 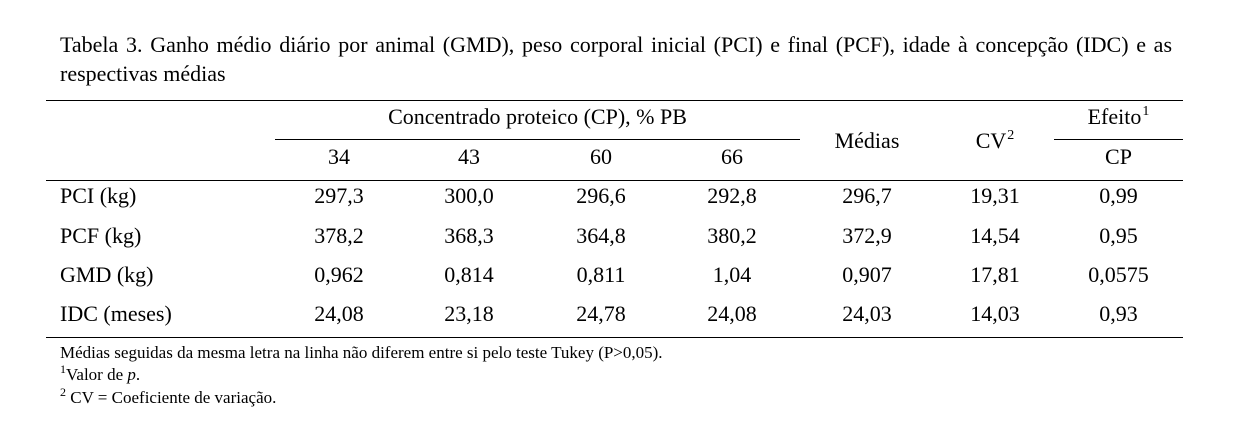 I want to click on cv-cell: 19,31, so click(x=995, y=195).